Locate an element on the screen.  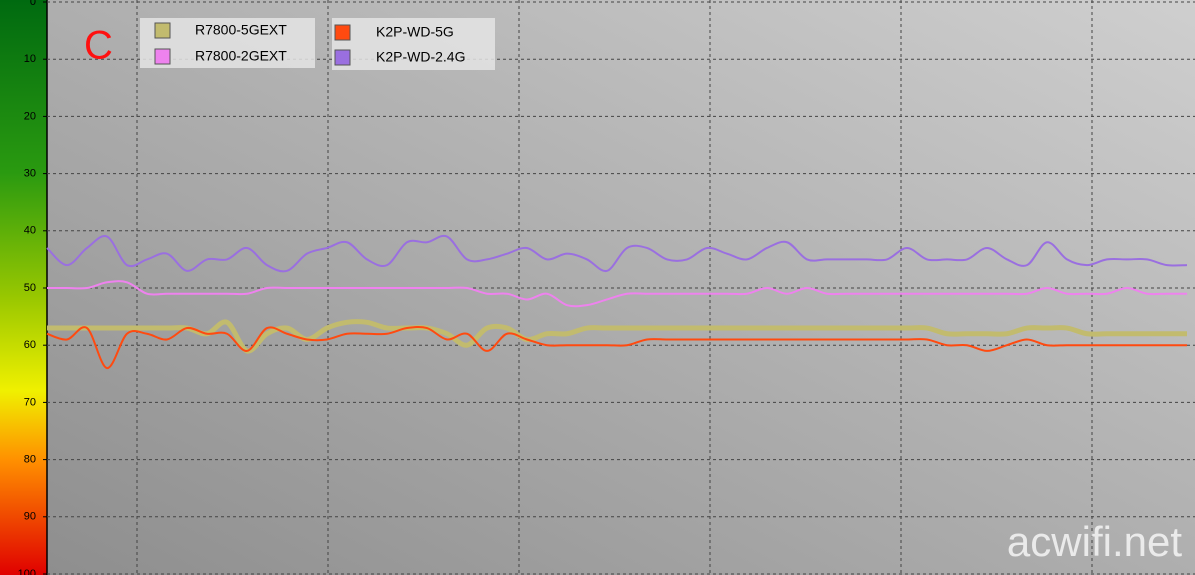
y-tick-label: 30 is located at coordinates (30, 174).